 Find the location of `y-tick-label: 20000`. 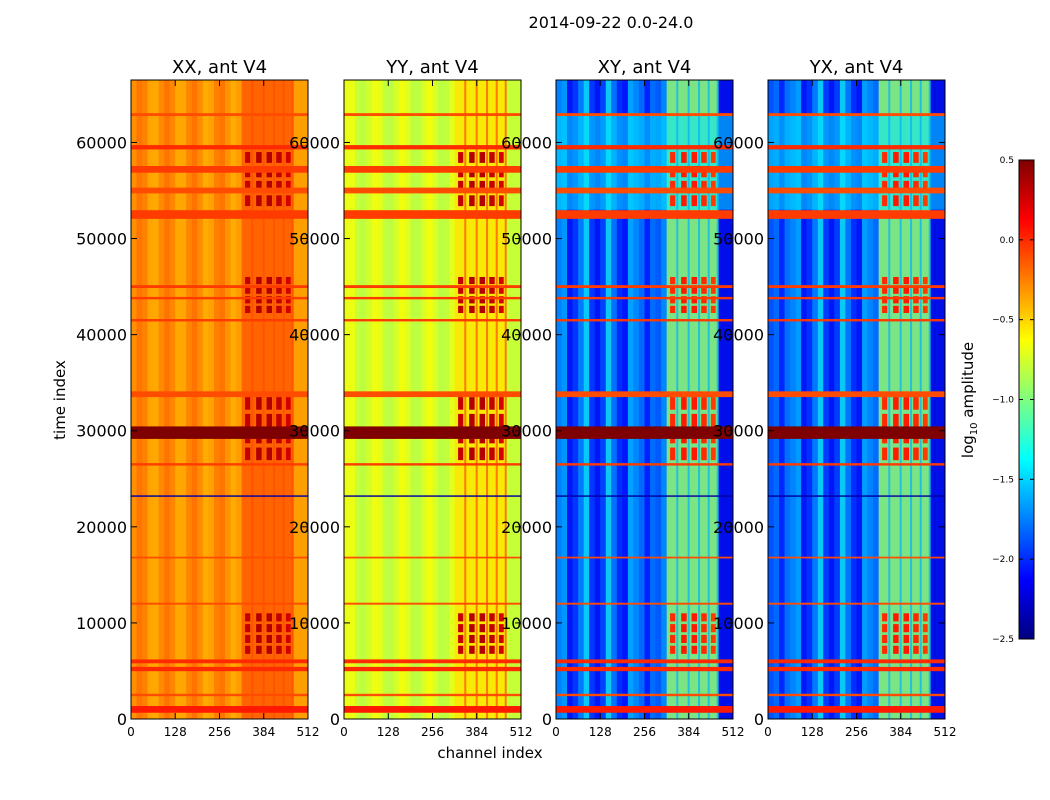

y-tick-label: 20000 is located at coordinates (314, 527).